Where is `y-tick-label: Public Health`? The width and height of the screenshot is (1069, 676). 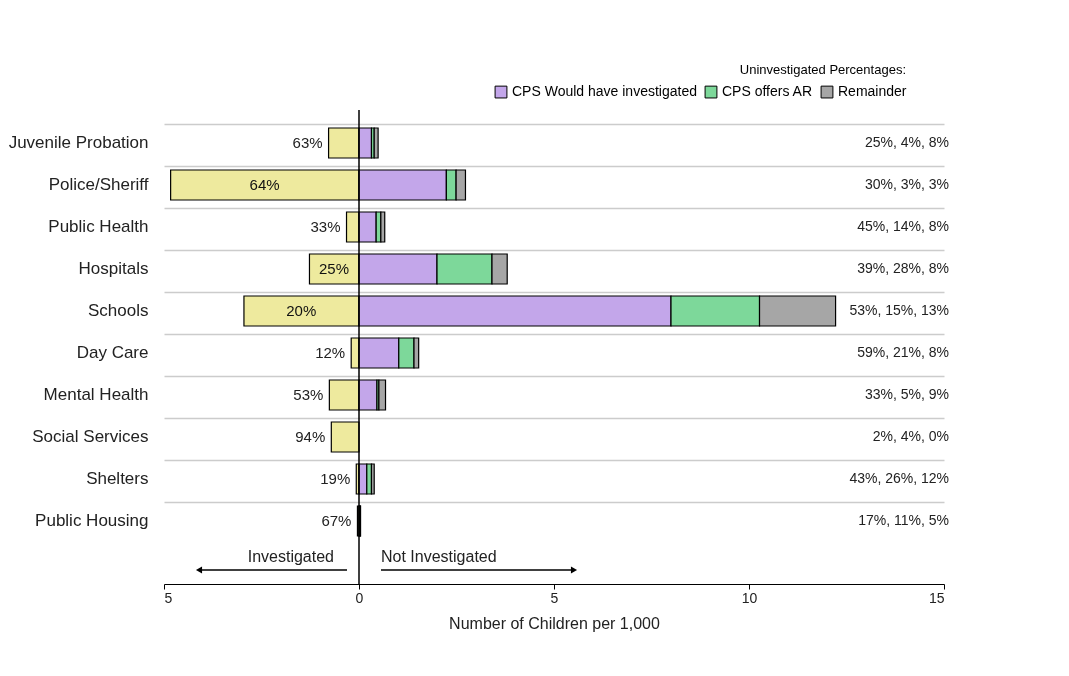 y-tick-label: Public Health is located at coordinates (98, 226).